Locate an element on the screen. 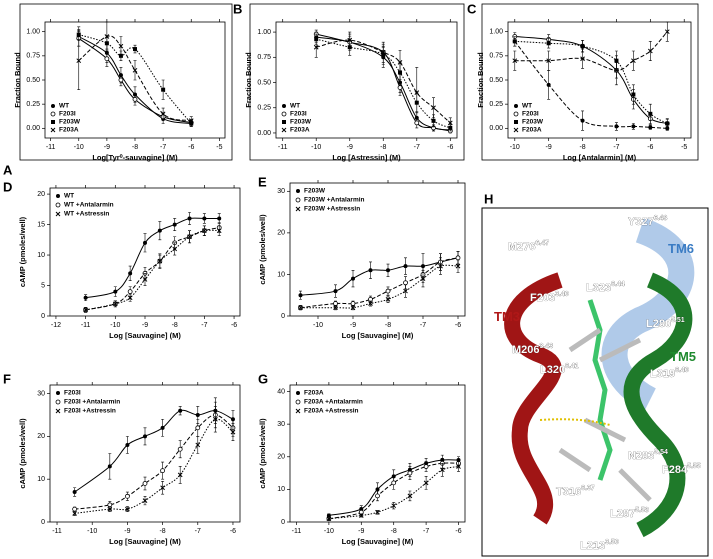 This screenshot has height=559, width=713. y-tick-label: 10 is located at coordinates (281, 489).